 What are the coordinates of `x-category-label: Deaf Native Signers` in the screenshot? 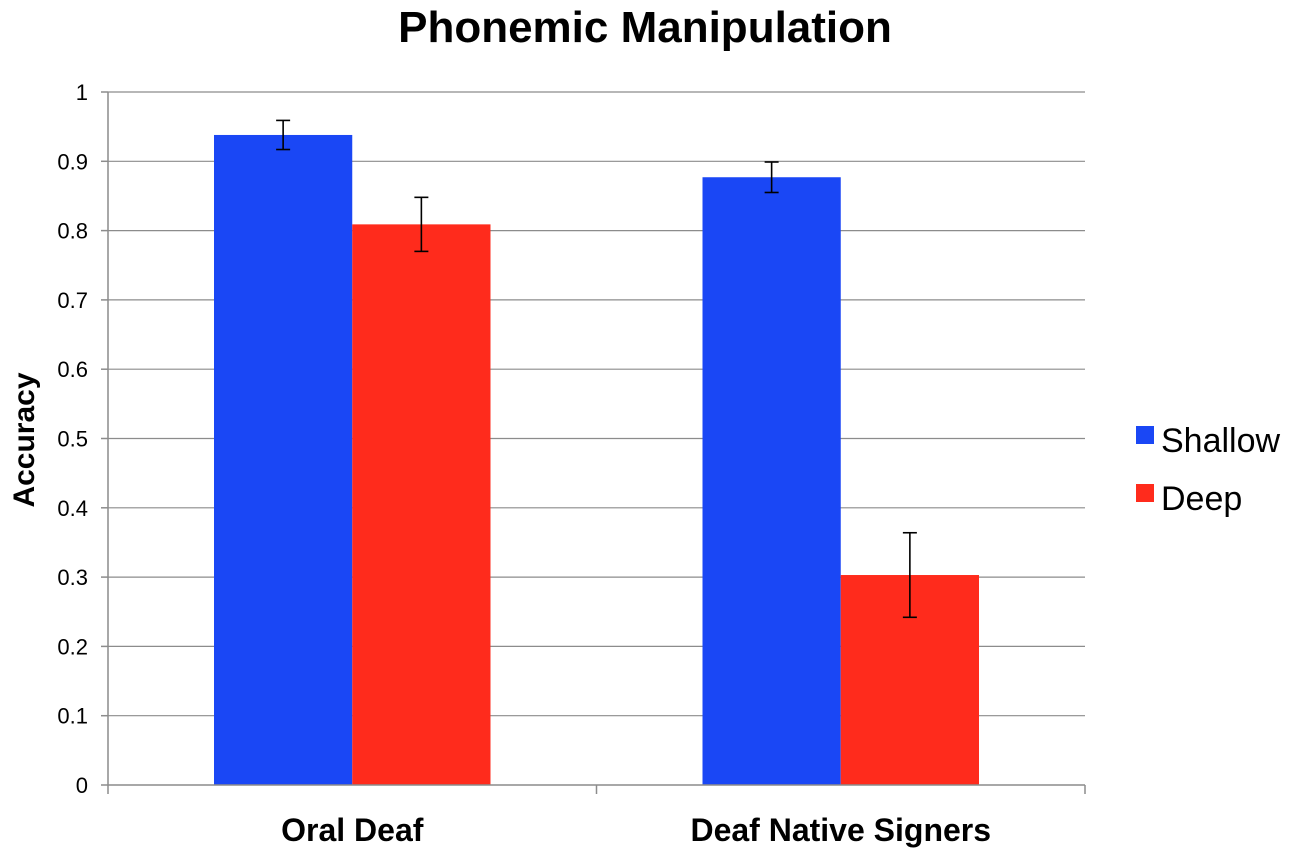 It's located at (840, 830).